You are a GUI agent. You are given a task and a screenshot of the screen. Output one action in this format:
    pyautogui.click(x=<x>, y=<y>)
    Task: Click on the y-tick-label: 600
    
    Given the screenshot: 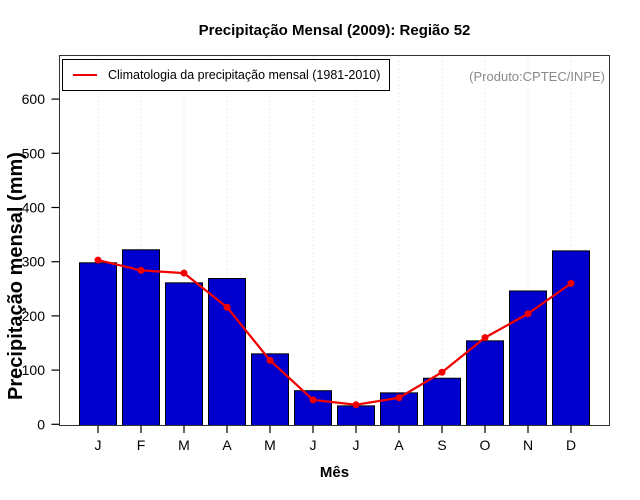 What is the action you would take?
    pyautogui.click(x=34, y=99)
    